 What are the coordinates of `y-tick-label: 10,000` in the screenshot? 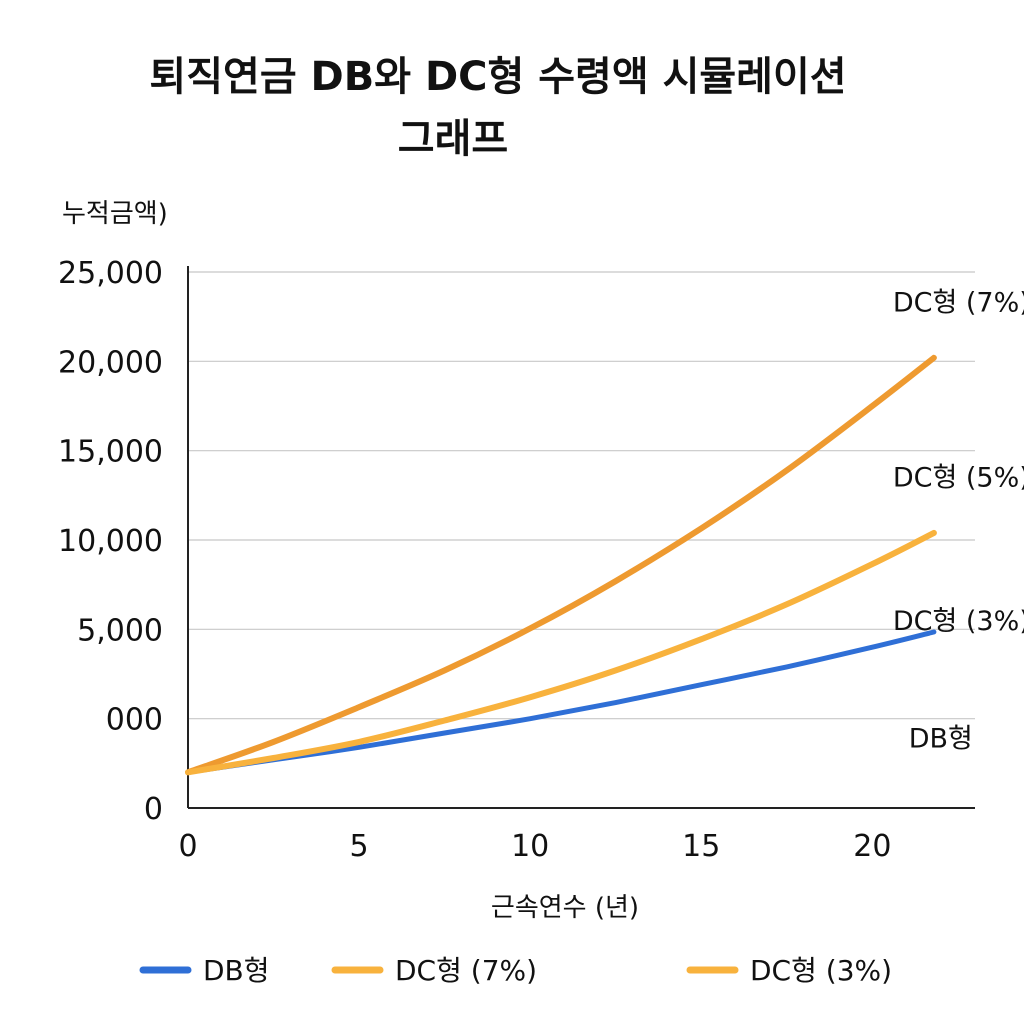 It's located at (110, 541).